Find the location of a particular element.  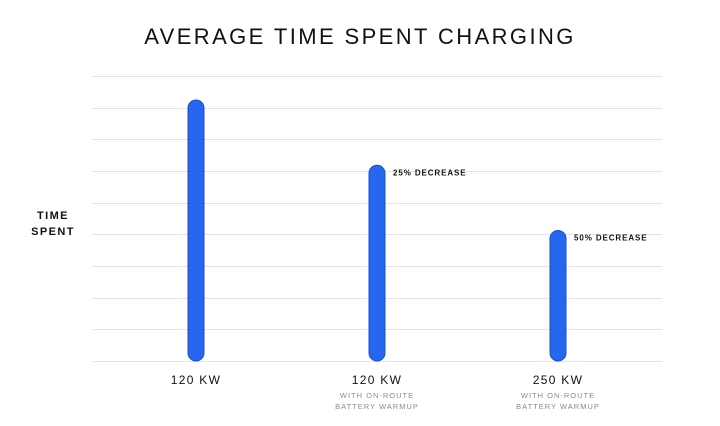

chart-title: AVERAGE TIME SPENT CHARGING is located at coordinates (360, 36).